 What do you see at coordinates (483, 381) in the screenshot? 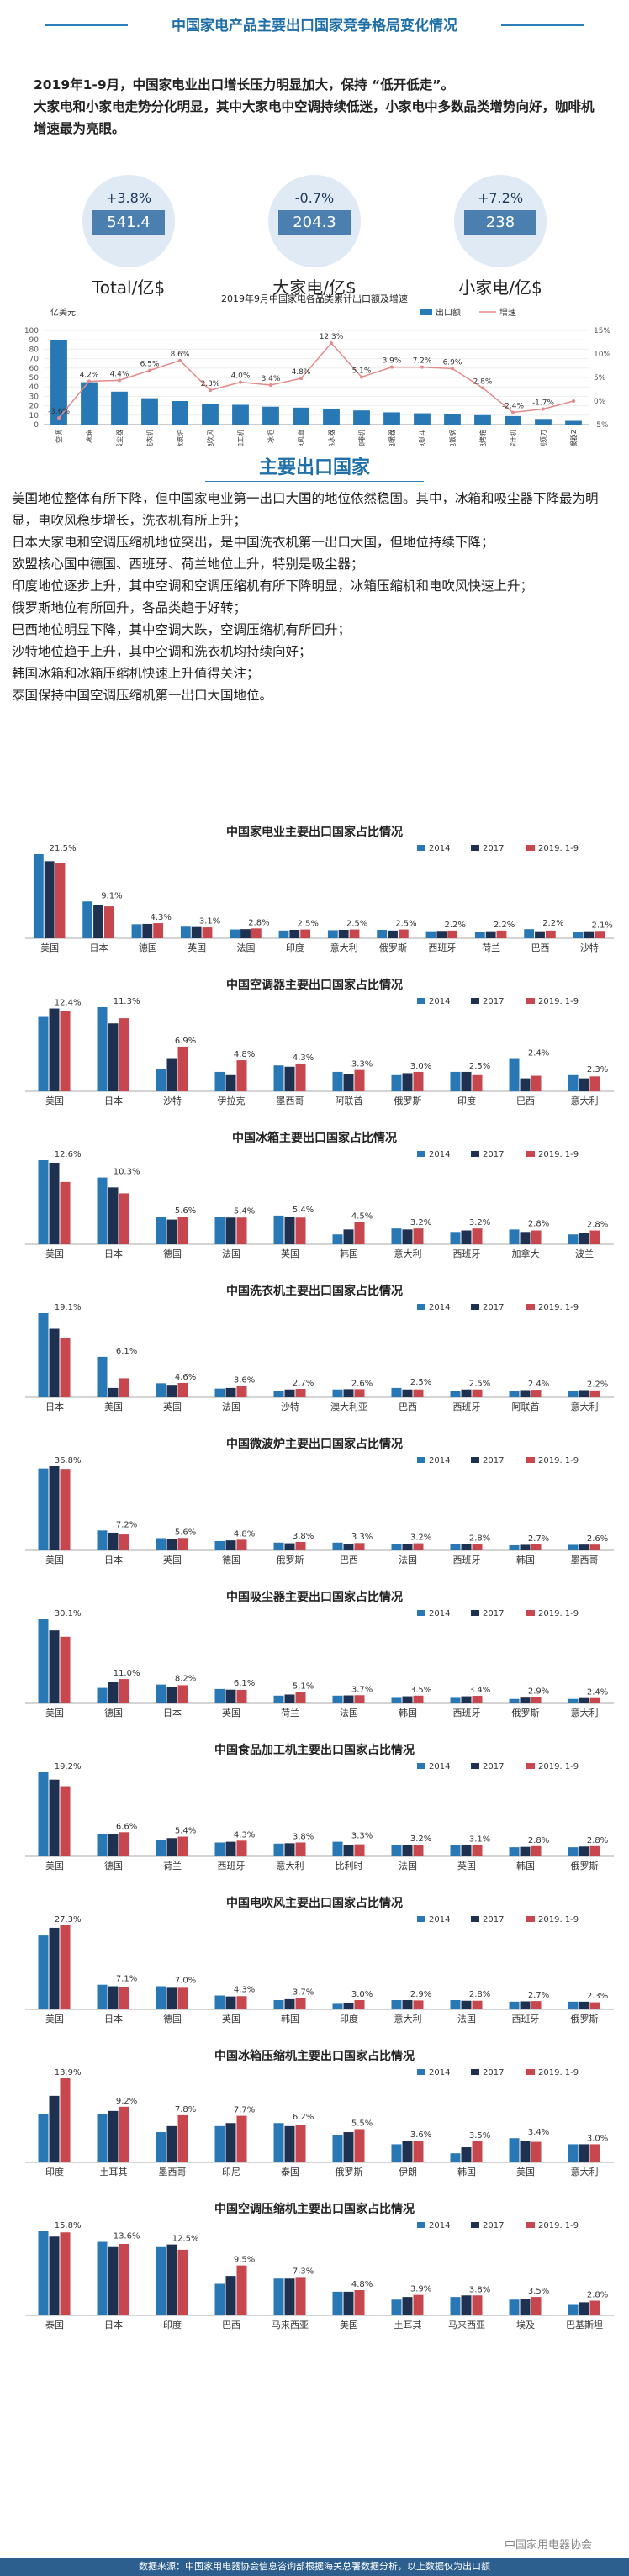
I see `growth-label: 2.8%` at bounding box center [483, 381].